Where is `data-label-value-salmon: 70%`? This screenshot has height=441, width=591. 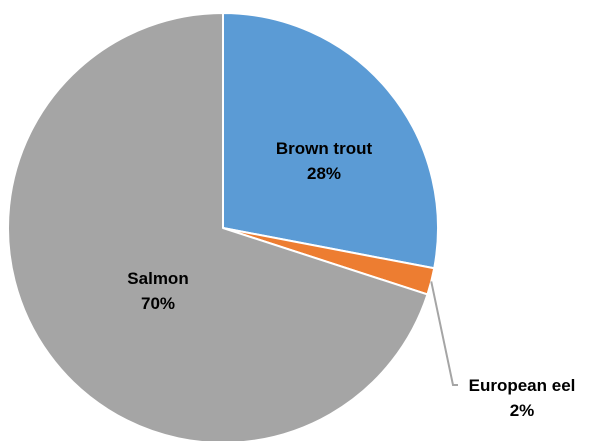 data-label-value-salmon: 70% is located at coordinates (158, 303).